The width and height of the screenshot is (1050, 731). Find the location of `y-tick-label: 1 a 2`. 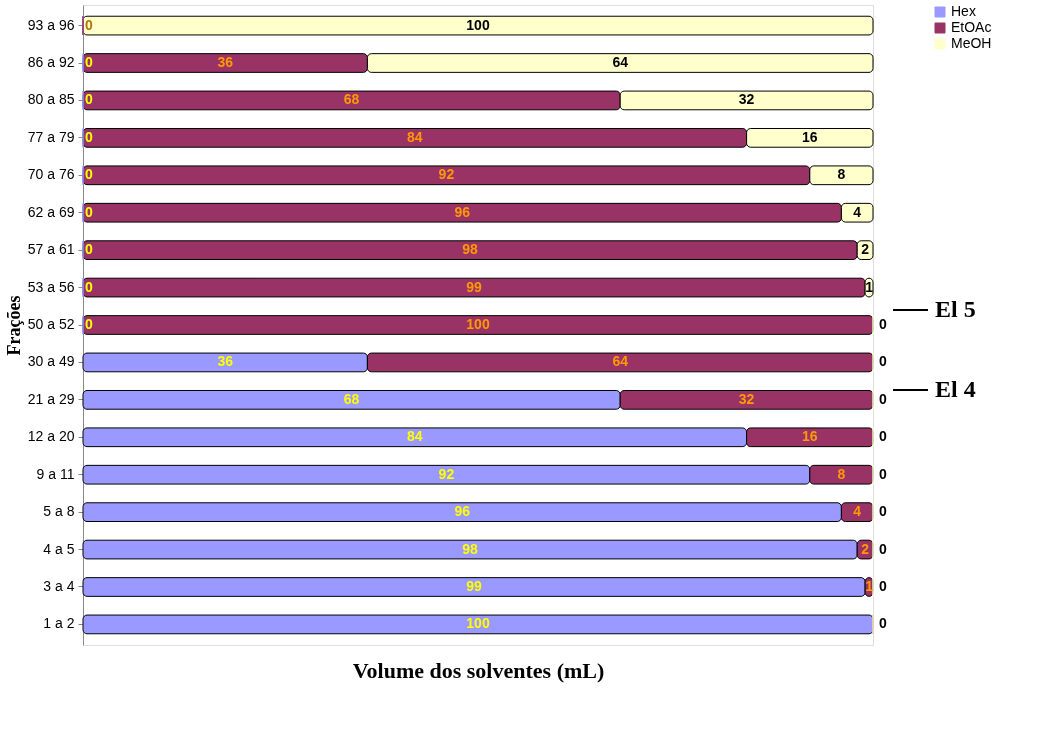

y-tick-label: 1 a 2 is located at coordinates (59, 623).